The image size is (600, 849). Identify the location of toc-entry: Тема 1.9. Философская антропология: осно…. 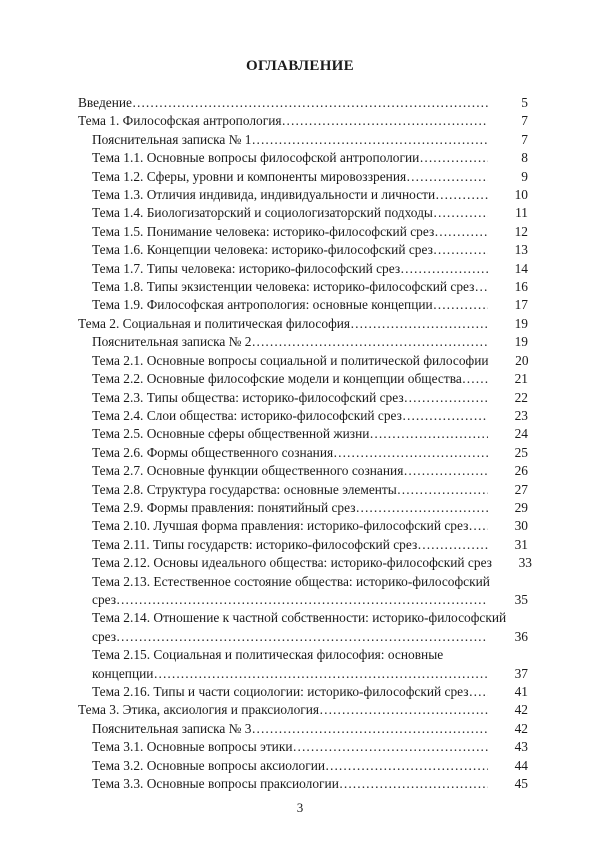
(303, 305).